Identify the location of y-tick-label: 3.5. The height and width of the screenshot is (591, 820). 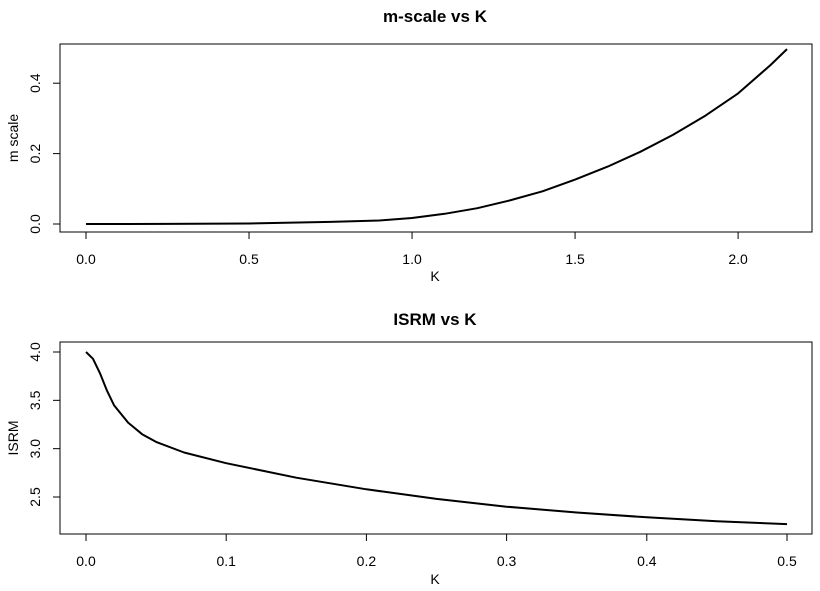
(35, 400).